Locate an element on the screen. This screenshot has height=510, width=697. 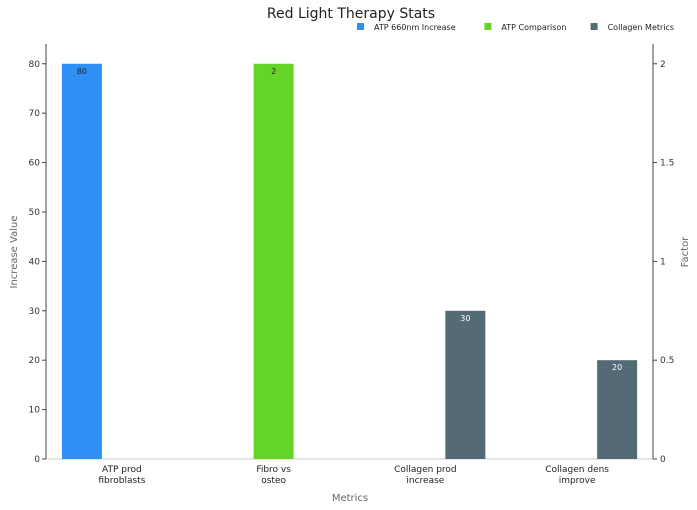
y-tick-label: 10 is located at coordinates (35, 411).